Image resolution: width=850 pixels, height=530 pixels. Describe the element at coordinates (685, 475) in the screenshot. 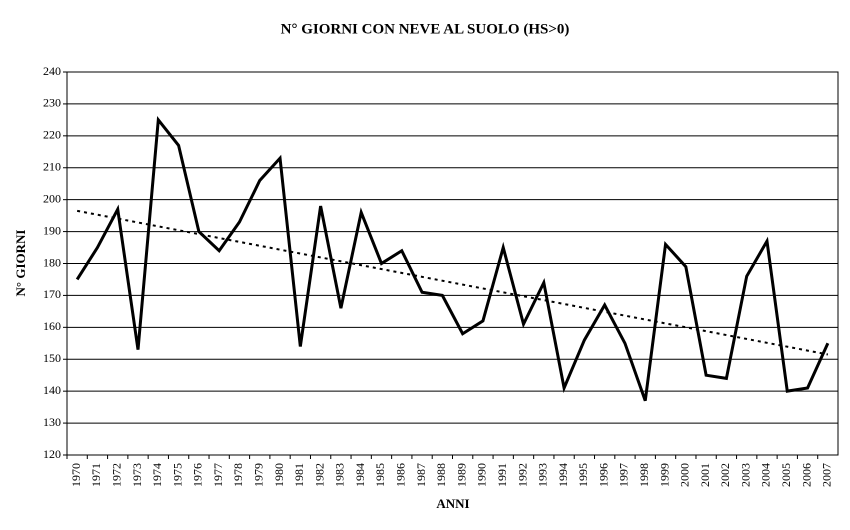

I see `x-tick-label: 2000` at that location.